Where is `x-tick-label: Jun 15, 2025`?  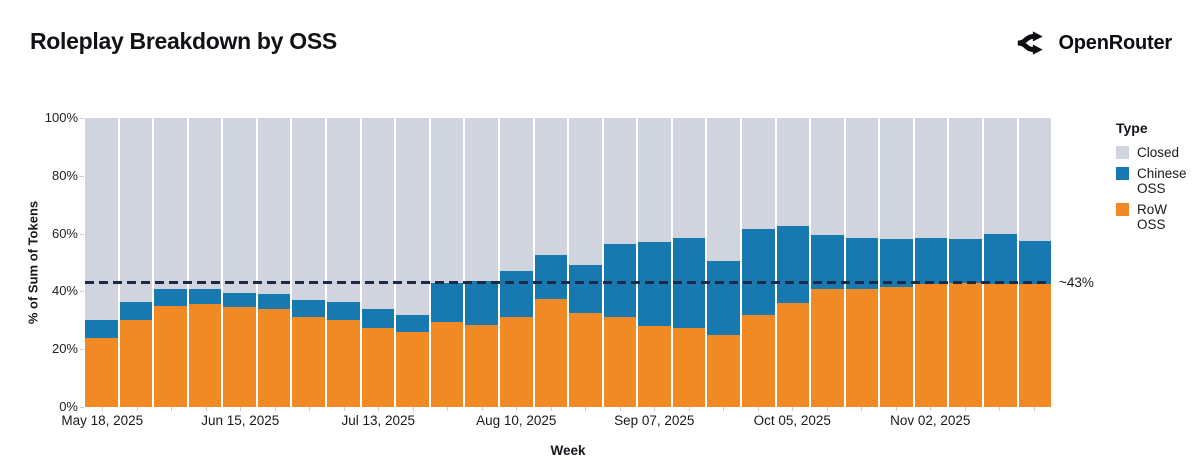
x-tick-label: Jun 15, 2025 is located at coordinates (240, 420).